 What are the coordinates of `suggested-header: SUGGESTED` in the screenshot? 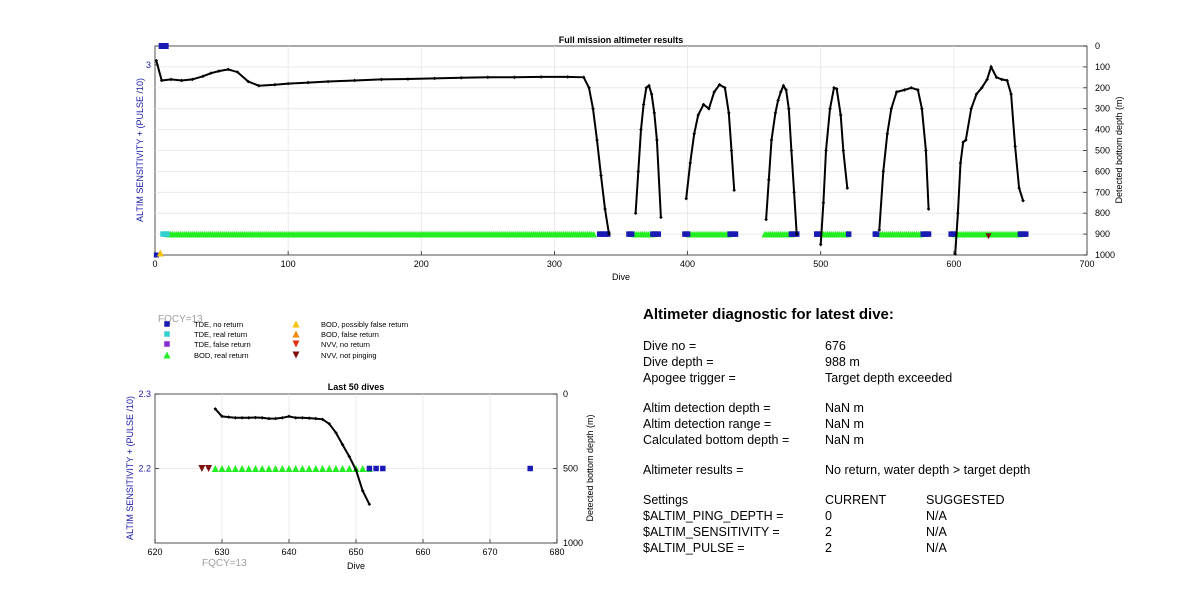 It's located at (965, 500).